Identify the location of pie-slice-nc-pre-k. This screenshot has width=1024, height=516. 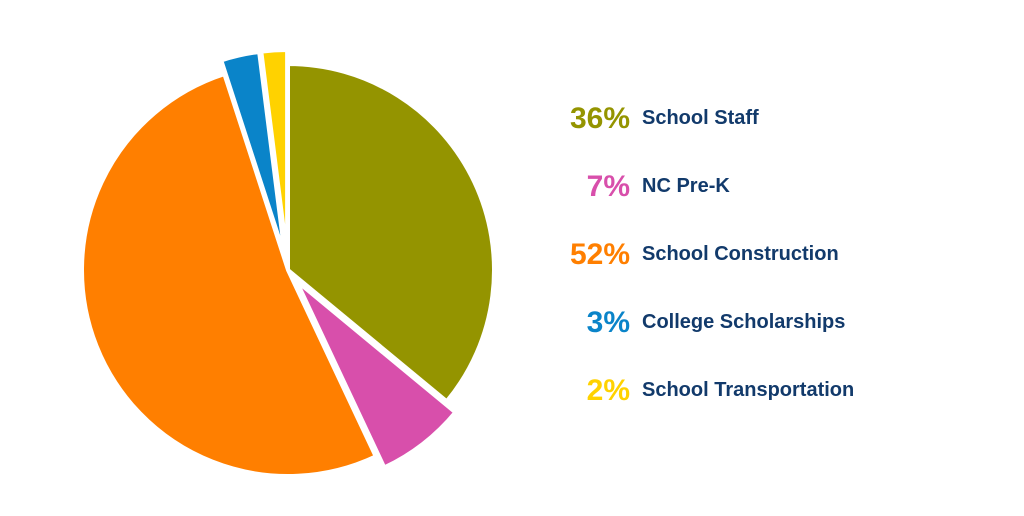
(376, 374).